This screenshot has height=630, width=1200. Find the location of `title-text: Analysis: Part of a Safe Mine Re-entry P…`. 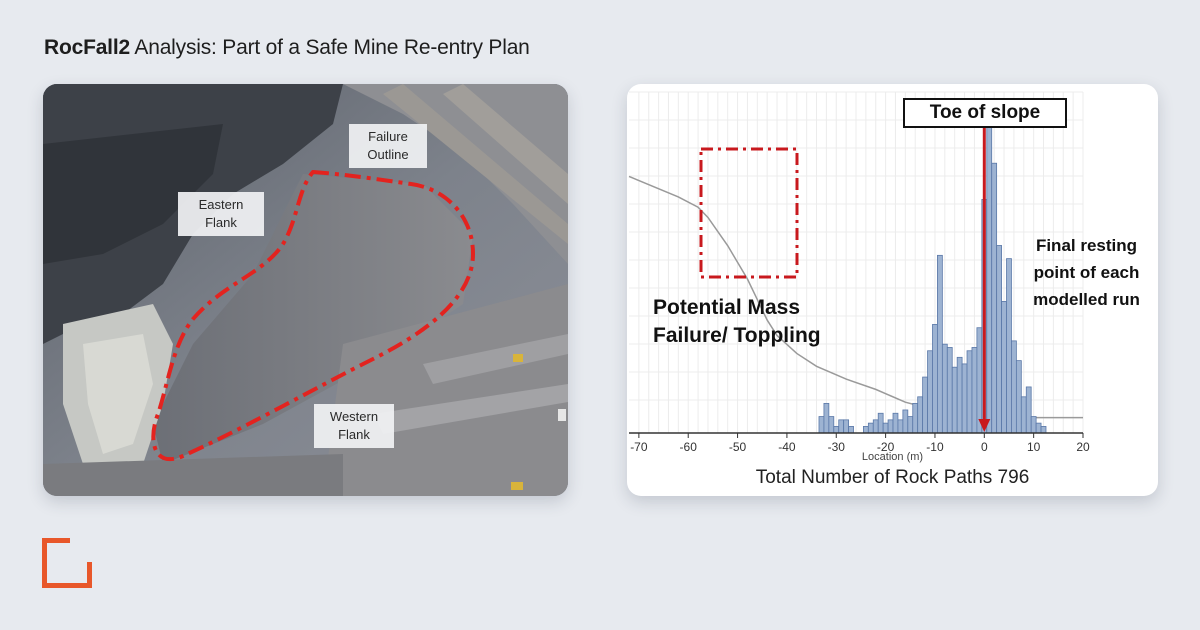

title-text: Analysis: Part of a Safe Mine Re-entry P… is located at coordinates (329, 47).